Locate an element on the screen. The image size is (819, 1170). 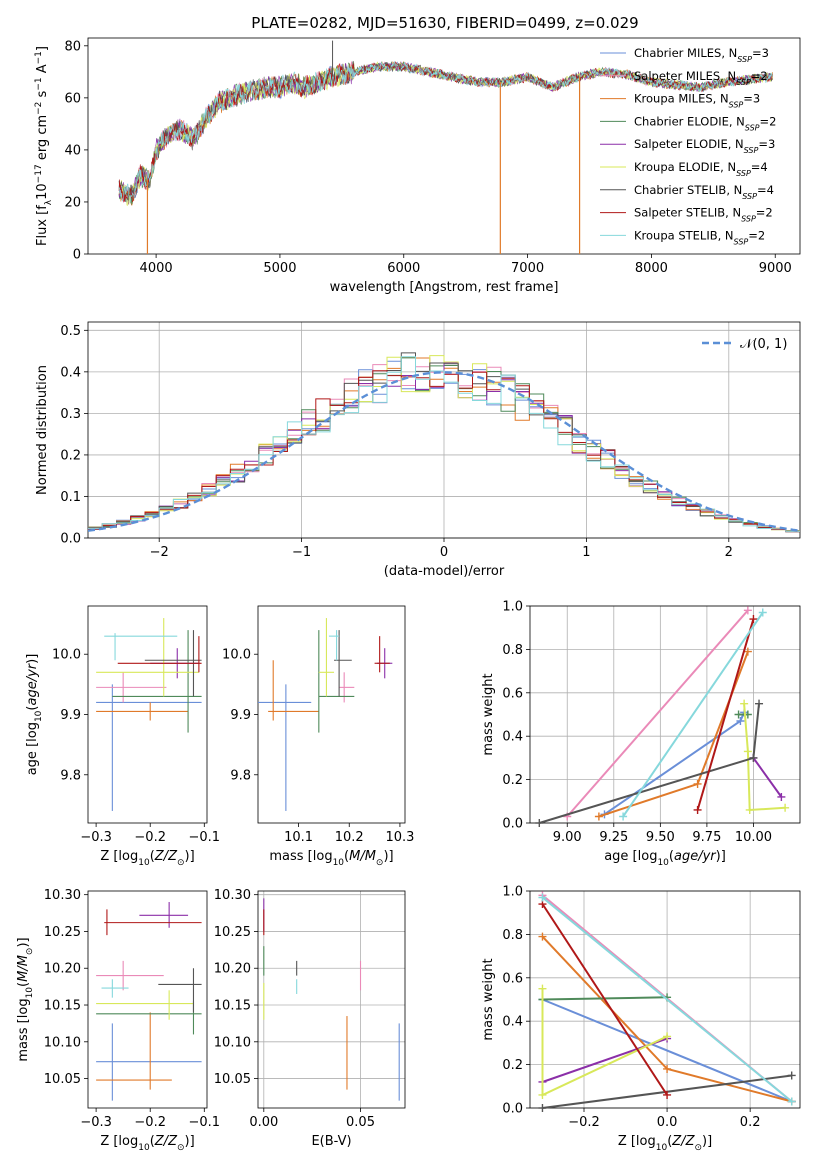
x-tick-label: 6000 is located at coordinates (403, 268).